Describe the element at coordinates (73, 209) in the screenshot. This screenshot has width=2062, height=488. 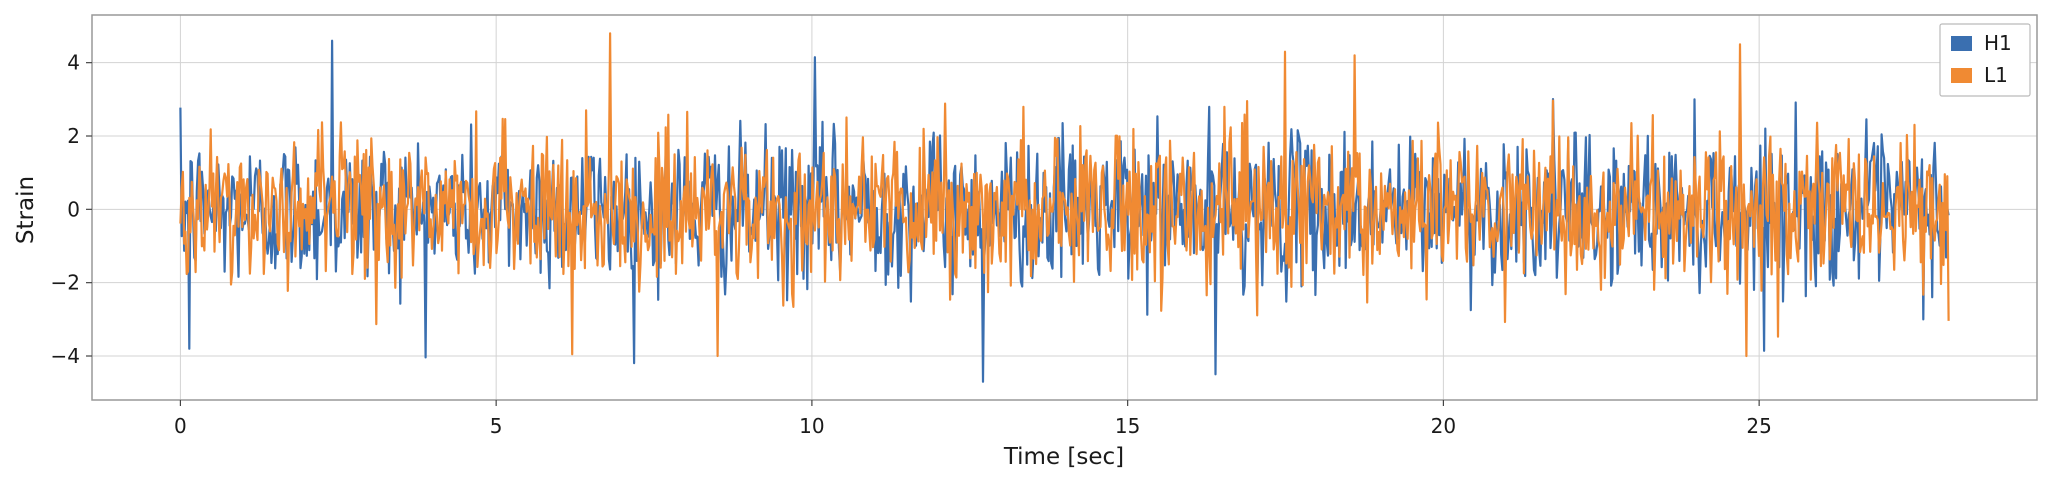
I see `y-tick-label: 0` at that location.